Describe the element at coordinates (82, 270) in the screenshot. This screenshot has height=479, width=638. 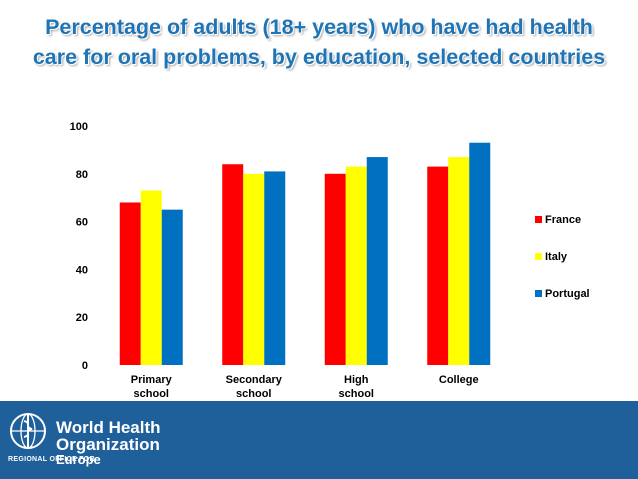
I see `y-tick-label: 40` at that location.